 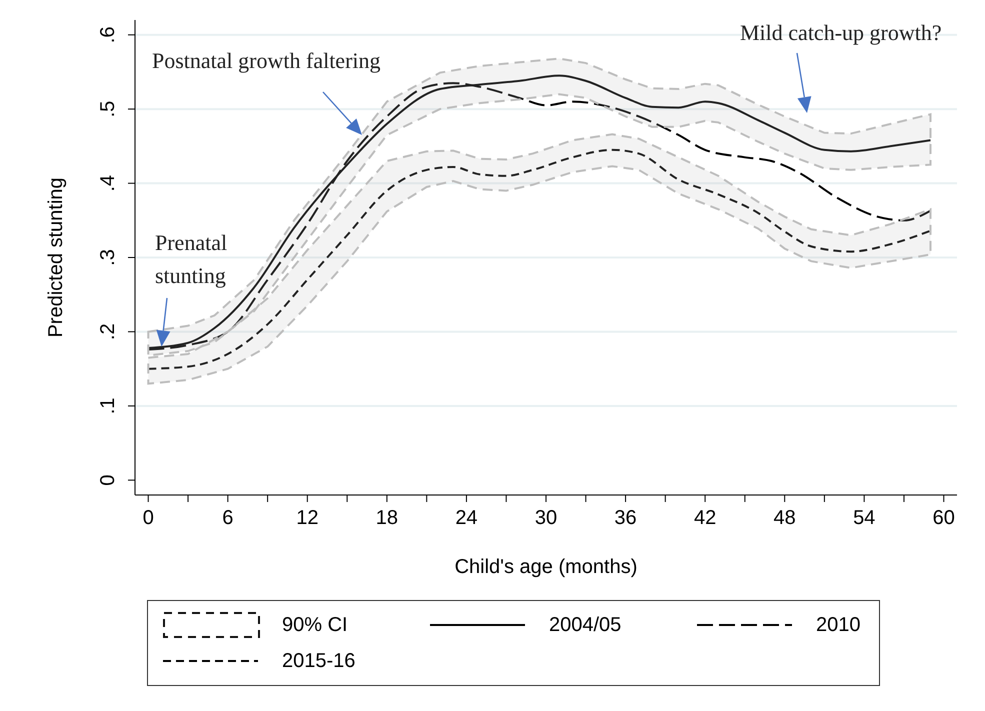 What do you see at coordinates (585, 625) in the screenshot?
I see `legend-label: 2004/05` at bounding box center [585, 625].